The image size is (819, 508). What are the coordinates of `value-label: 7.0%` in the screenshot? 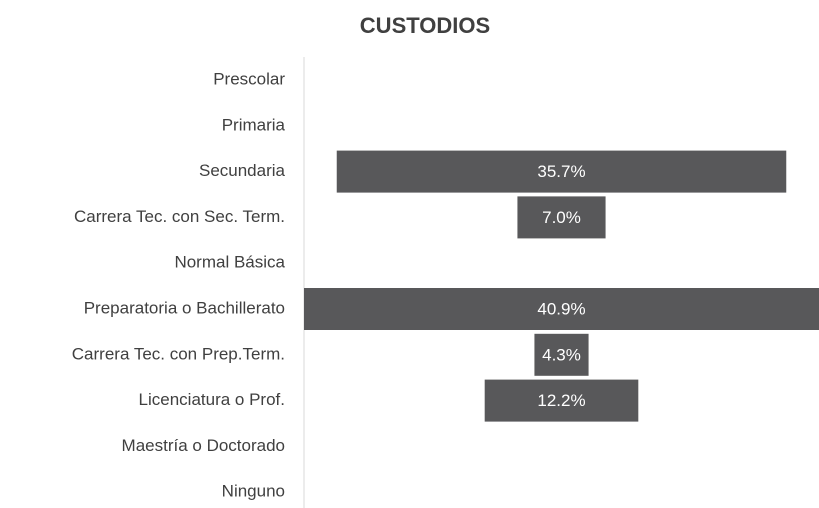 It's located at (561, 217).